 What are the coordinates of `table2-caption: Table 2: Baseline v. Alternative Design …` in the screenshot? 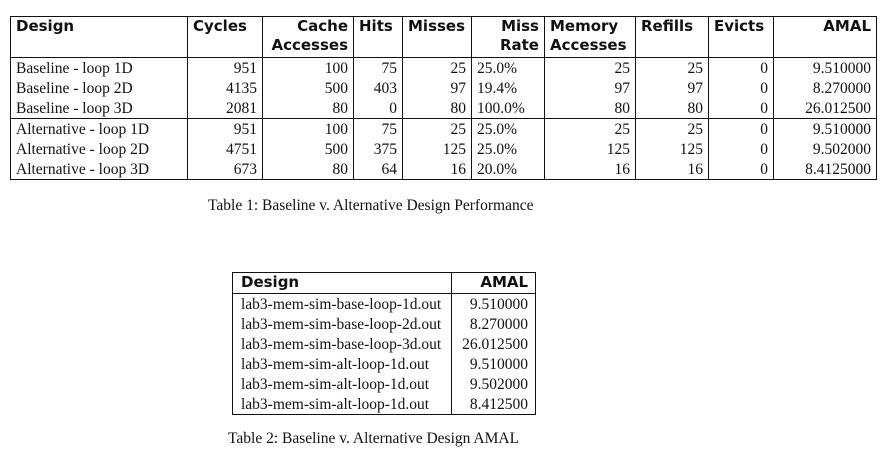 It's located at (374, 438).